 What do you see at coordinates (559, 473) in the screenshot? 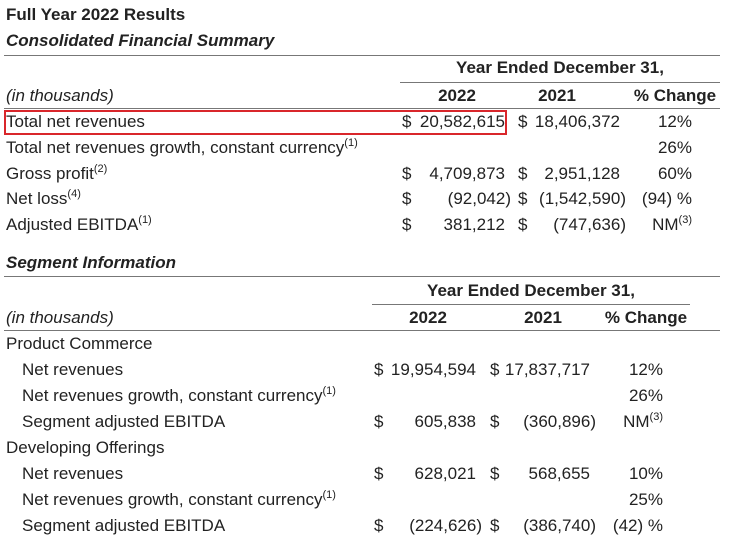
I see `value-2021: 568,655` at bounding box center [559, 473].